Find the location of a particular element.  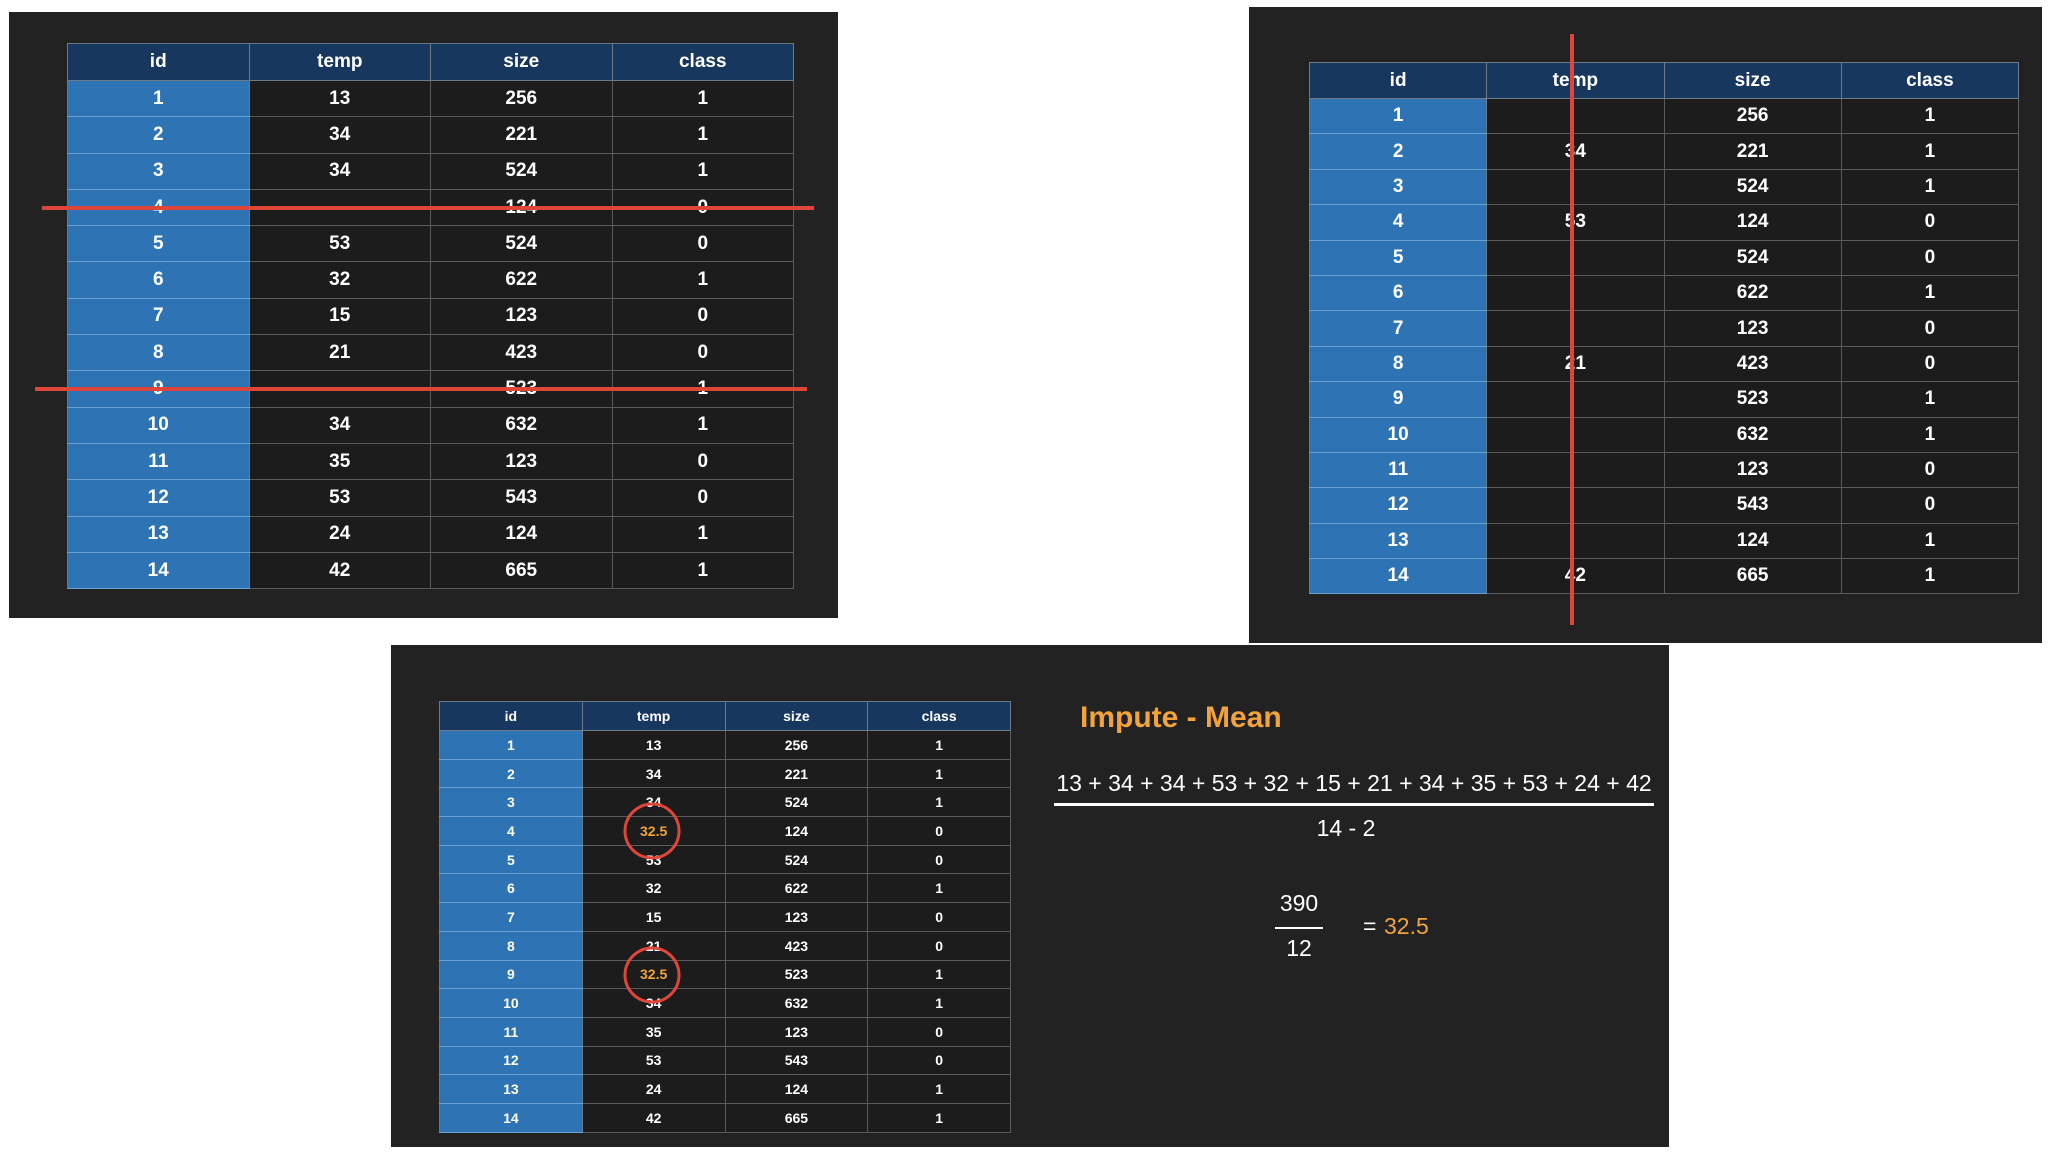

header-row: id temp size class is located at coordinates (430, 62).